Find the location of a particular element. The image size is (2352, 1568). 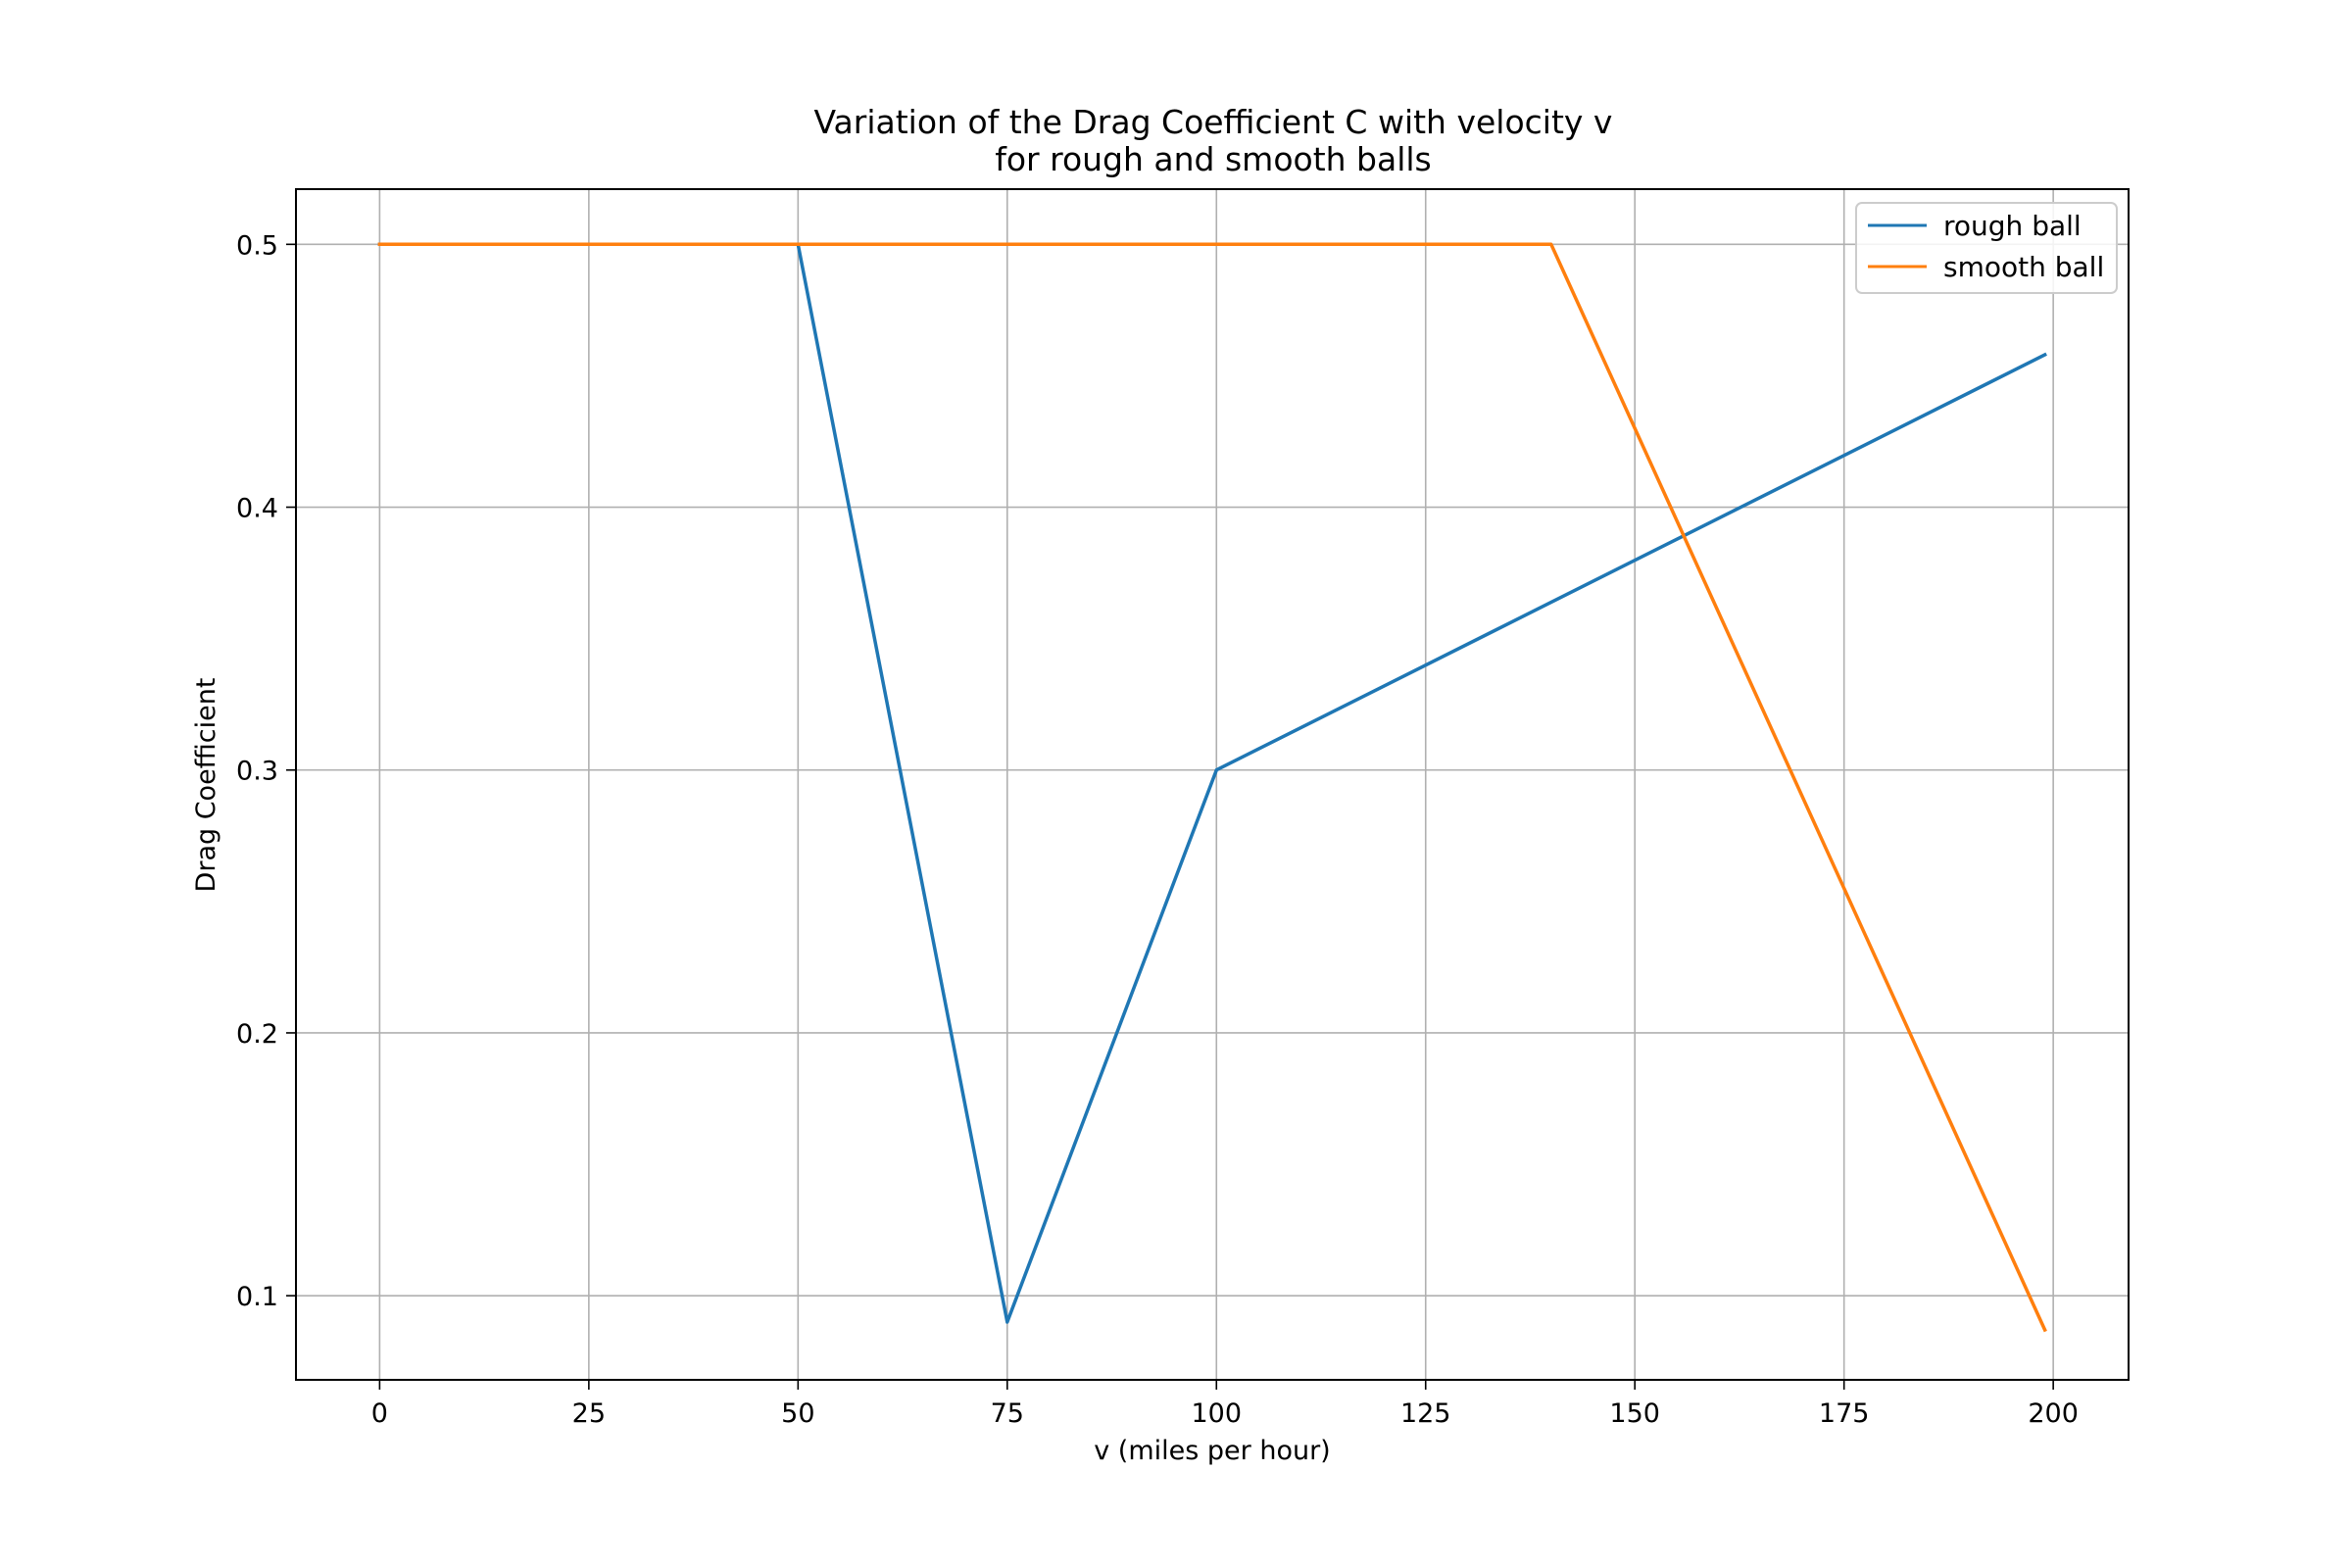

x-tick-label: 200 is located at coordinates (2053, 1413).